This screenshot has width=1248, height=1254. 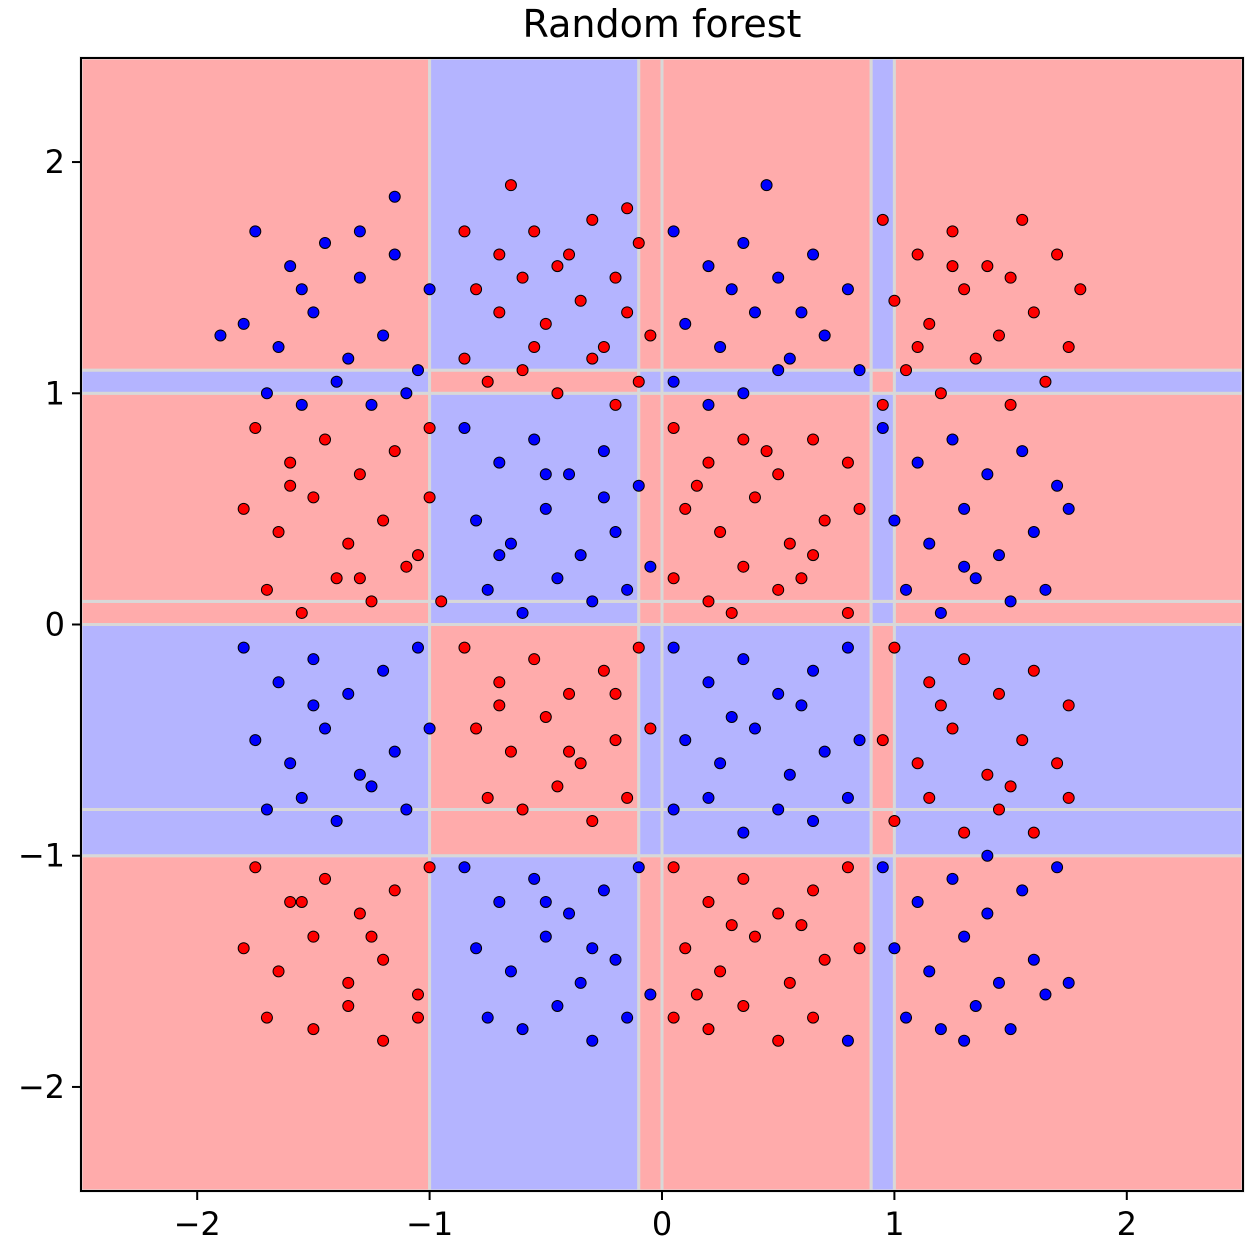 I want to click on y-tick-label: 2, so click(x=55, y=162).